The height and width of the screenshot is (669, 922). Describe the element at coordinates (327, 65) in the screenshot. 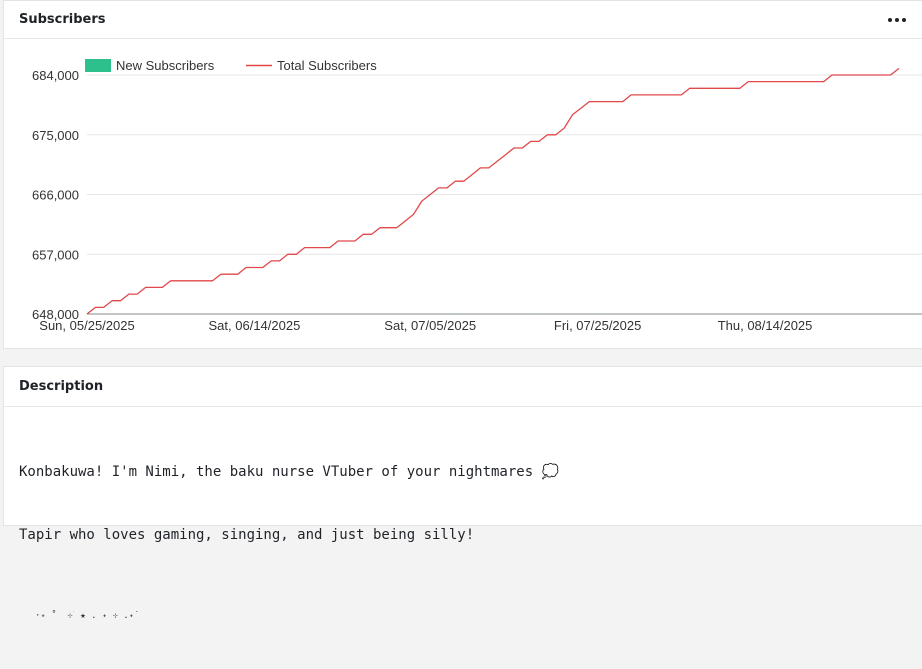

I see `legend-label-total-subscribers: Total Subscribers` at that location.